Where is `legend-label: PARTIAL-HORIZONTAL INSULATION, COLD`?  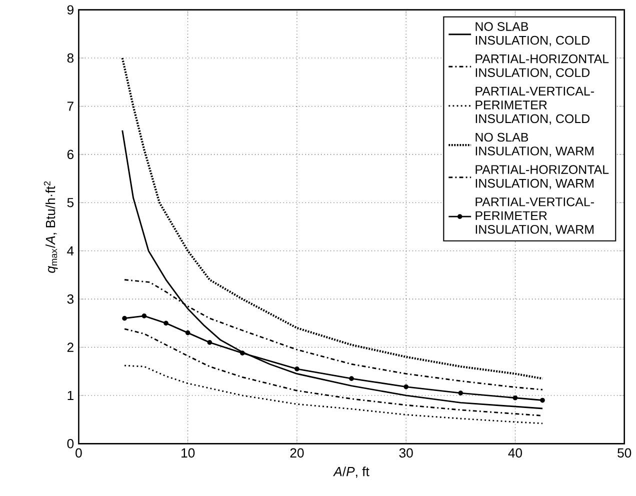 legend-label: PARTIAL-HORIZONTAL INSULATION, COLD is located at coordinates (542, 66).